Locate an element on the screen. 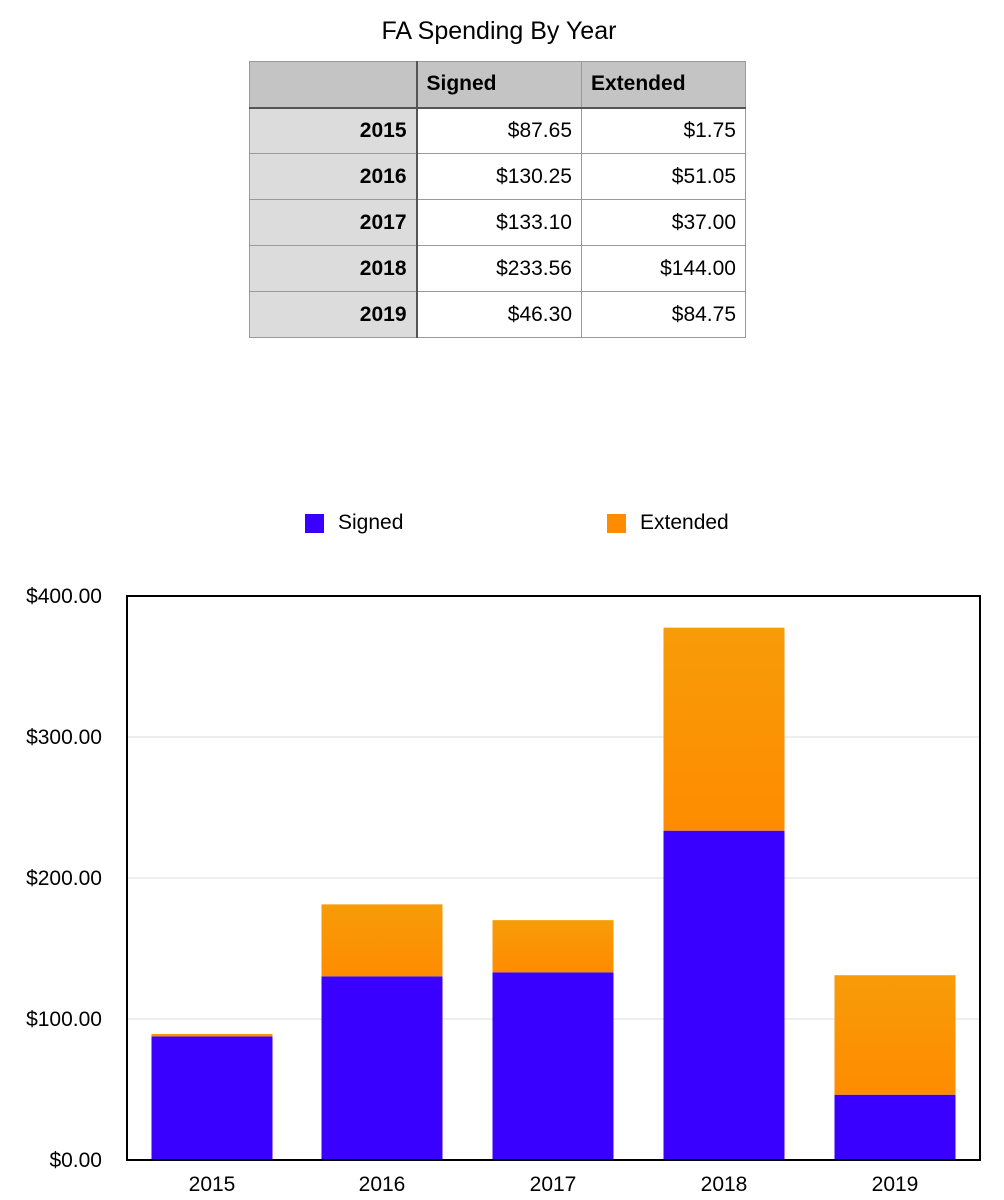 The height and width of the screenshot is (1200, 1004). table-cell-signed: $46.30 is located at coordinates (499, 314).